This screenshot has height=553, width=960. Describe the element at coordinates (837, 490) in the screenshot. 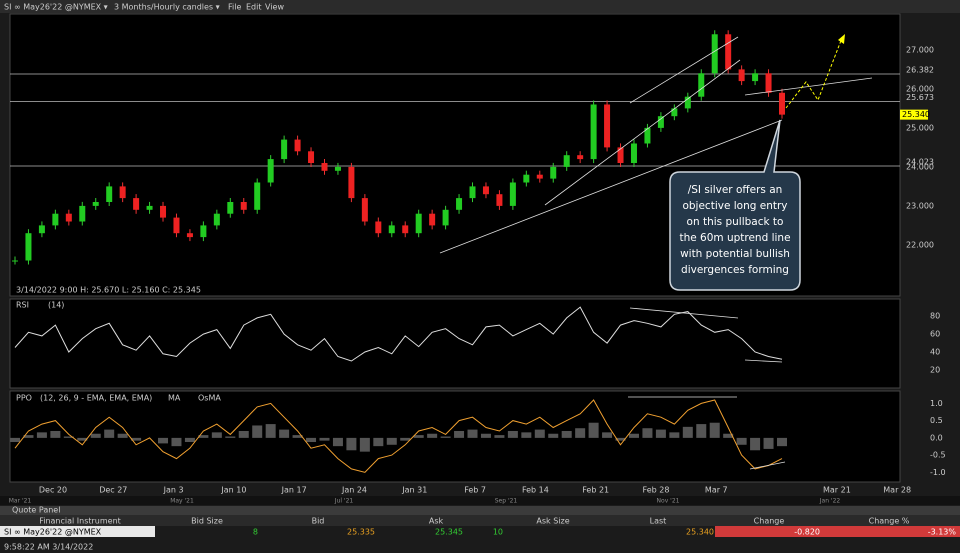

I see `x-tick-label: Mar 21` at that location.